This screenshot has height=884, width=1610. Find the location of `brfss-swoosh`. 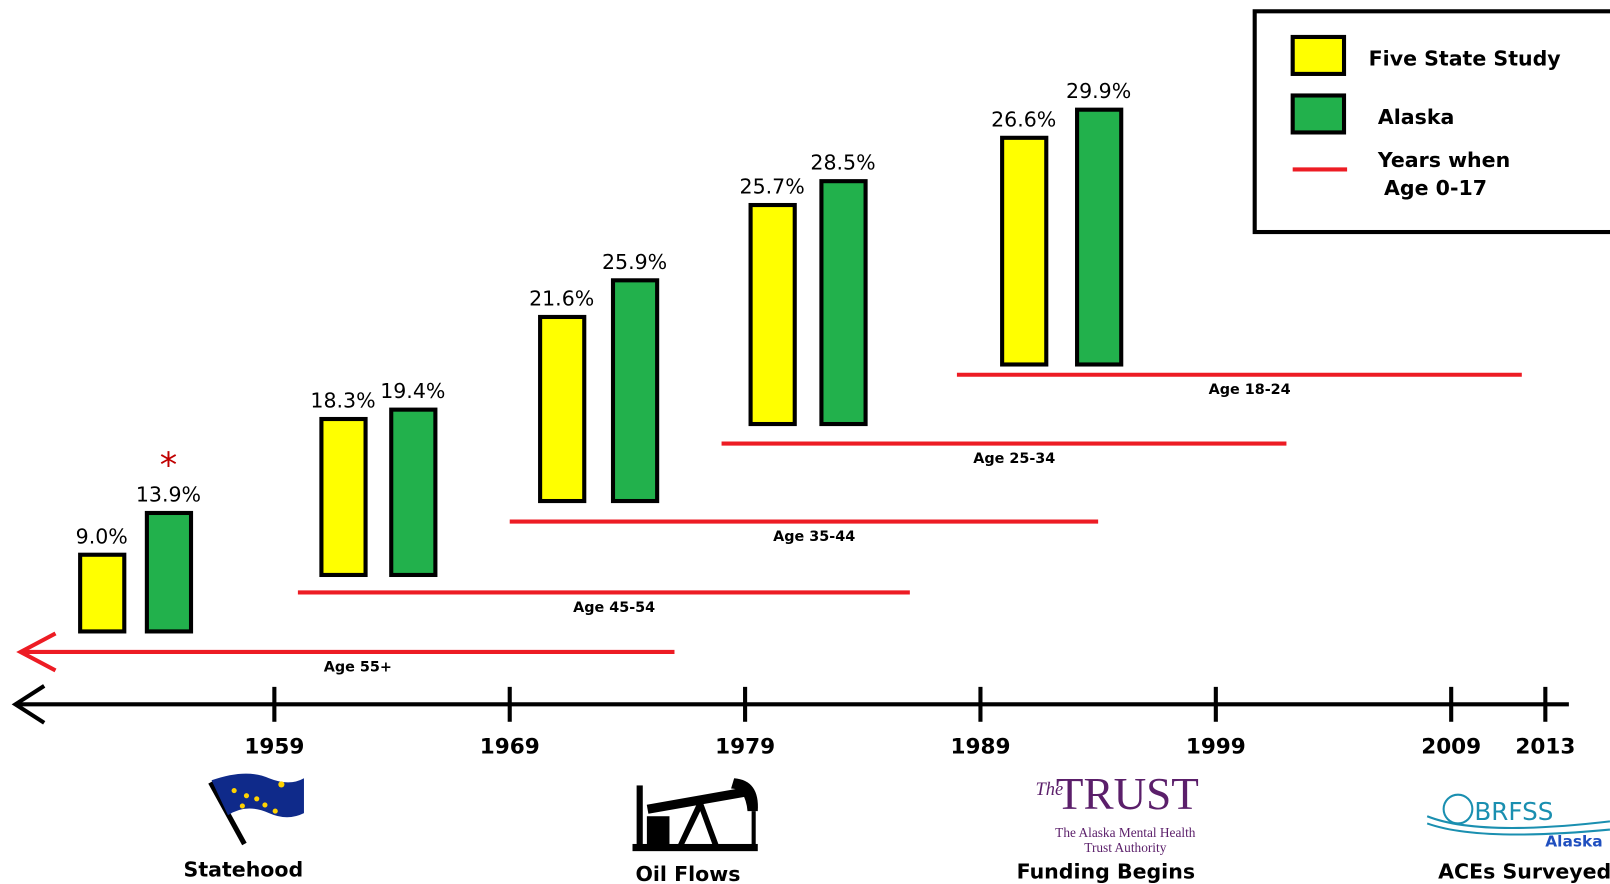

brfss-swoosh is located at coordinates (1518, 814).